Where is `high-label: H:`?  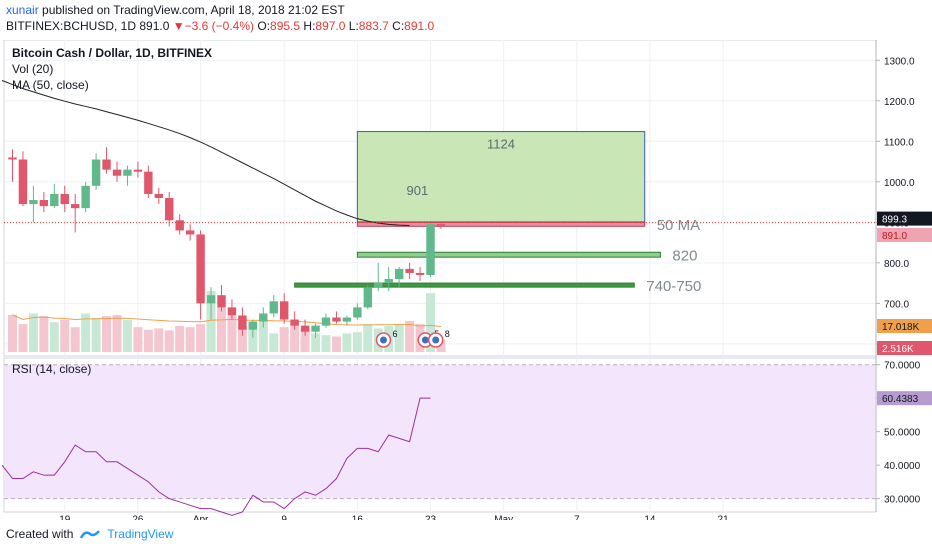 high-label: H: is located at coordinates (309, 26).